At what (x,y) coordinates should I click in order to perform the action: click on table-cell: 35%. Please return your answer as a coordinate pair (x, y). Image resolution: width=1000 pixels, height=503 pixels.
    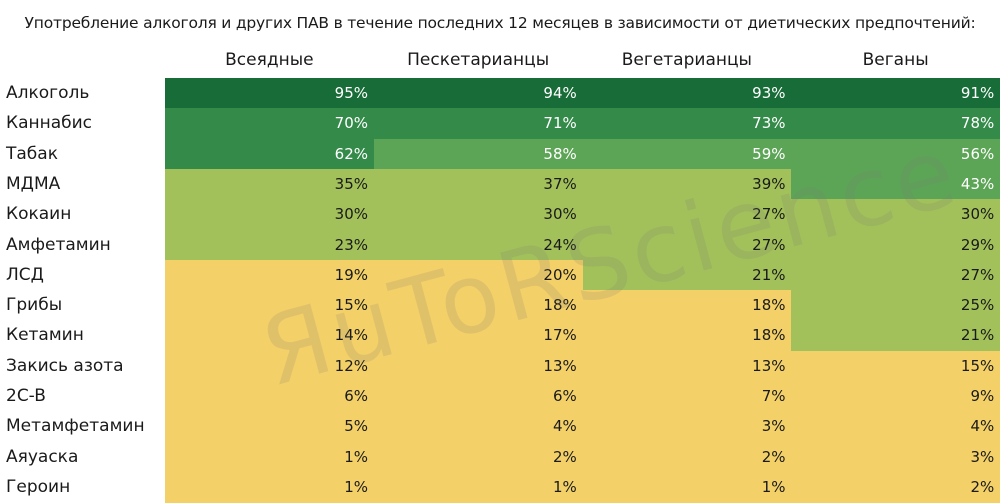
    Looking at the image, I should click on (269, 184).